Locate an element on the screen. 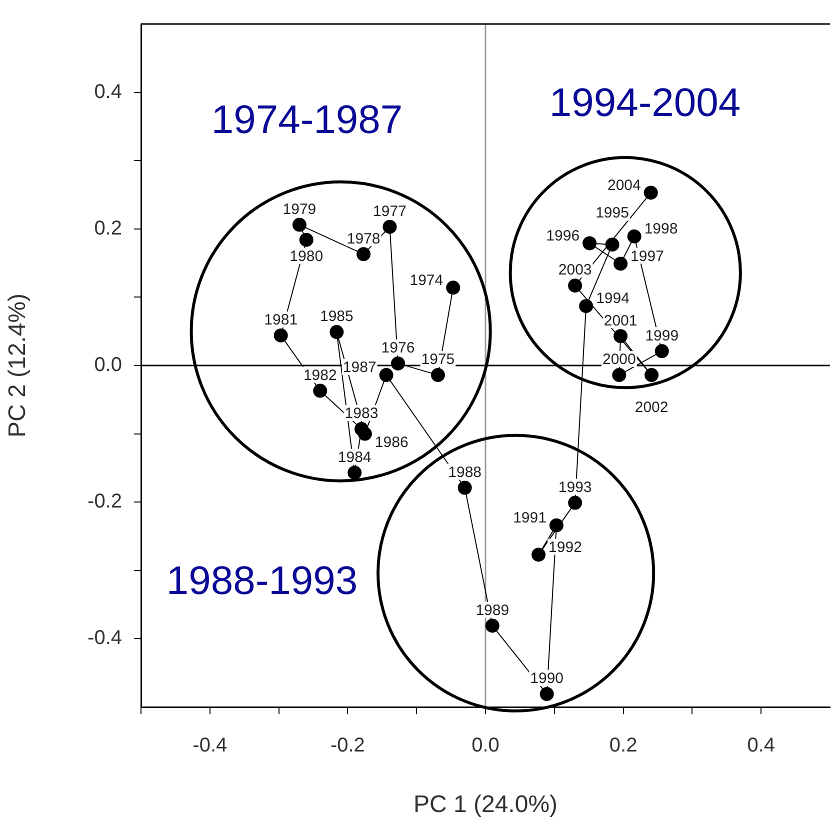 The height and width of the screenshot is (824, 837). annotation: 1999 is located at coordinates (662, 335).